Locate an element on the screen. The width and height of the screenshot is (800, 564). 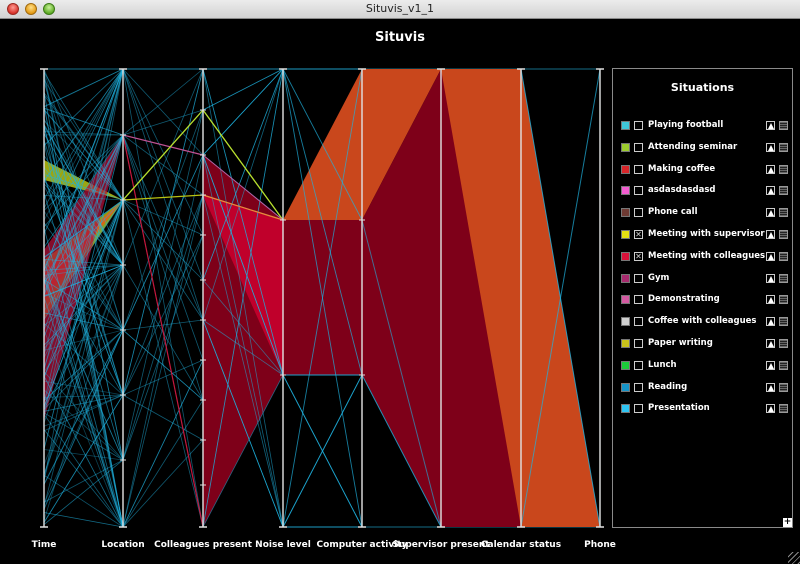
axis-label: Computer activity is located at coordinates (362, 545).